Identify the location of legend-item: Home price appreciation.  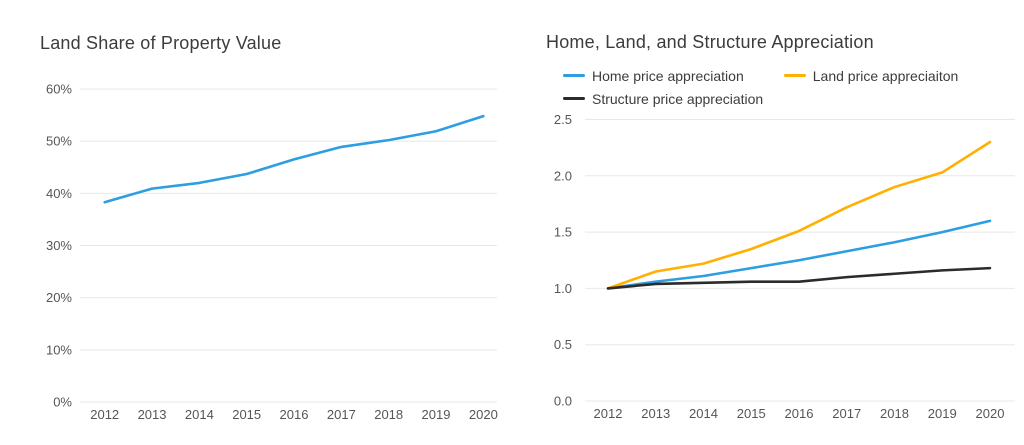
(653, 75).